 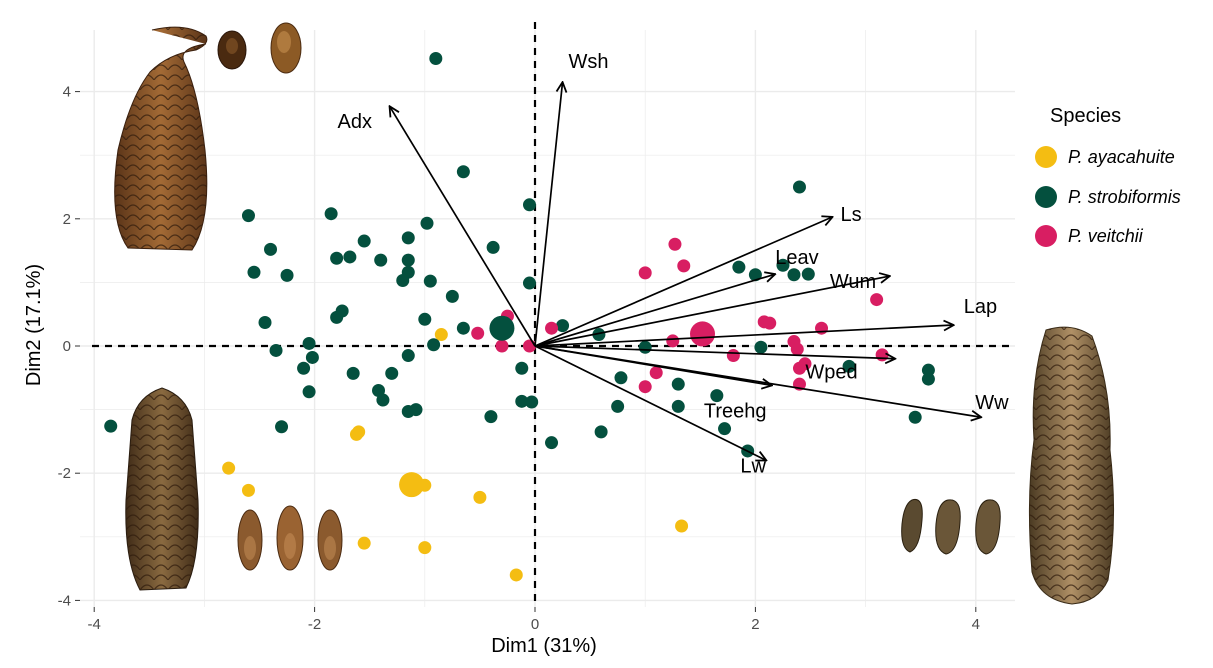 I want to click on arrow-leav, so click(x=654, y=310).